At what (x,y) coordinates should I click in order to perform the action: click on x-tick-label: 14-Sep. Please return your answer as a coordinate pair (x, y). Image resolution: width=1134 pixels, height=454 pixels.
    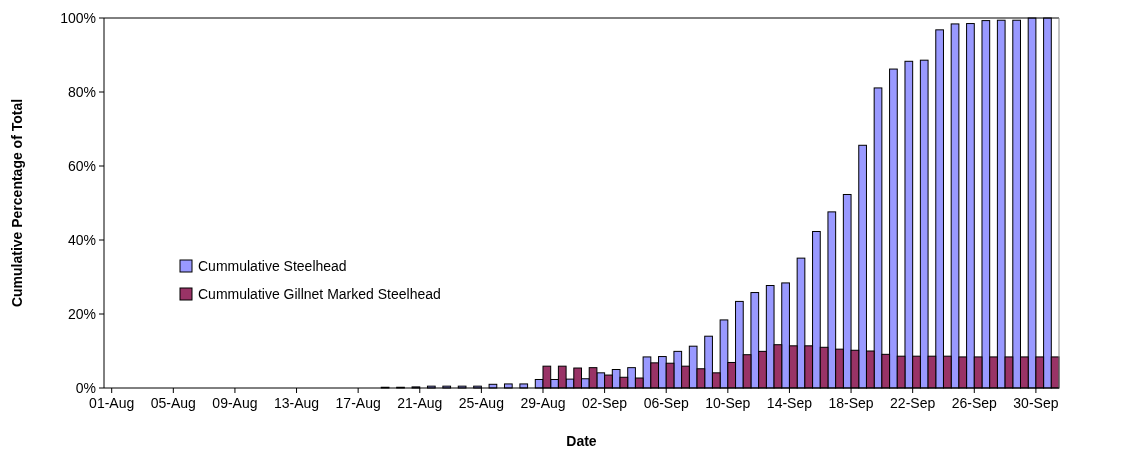
    Looking at the image, I should click on (789, 403).